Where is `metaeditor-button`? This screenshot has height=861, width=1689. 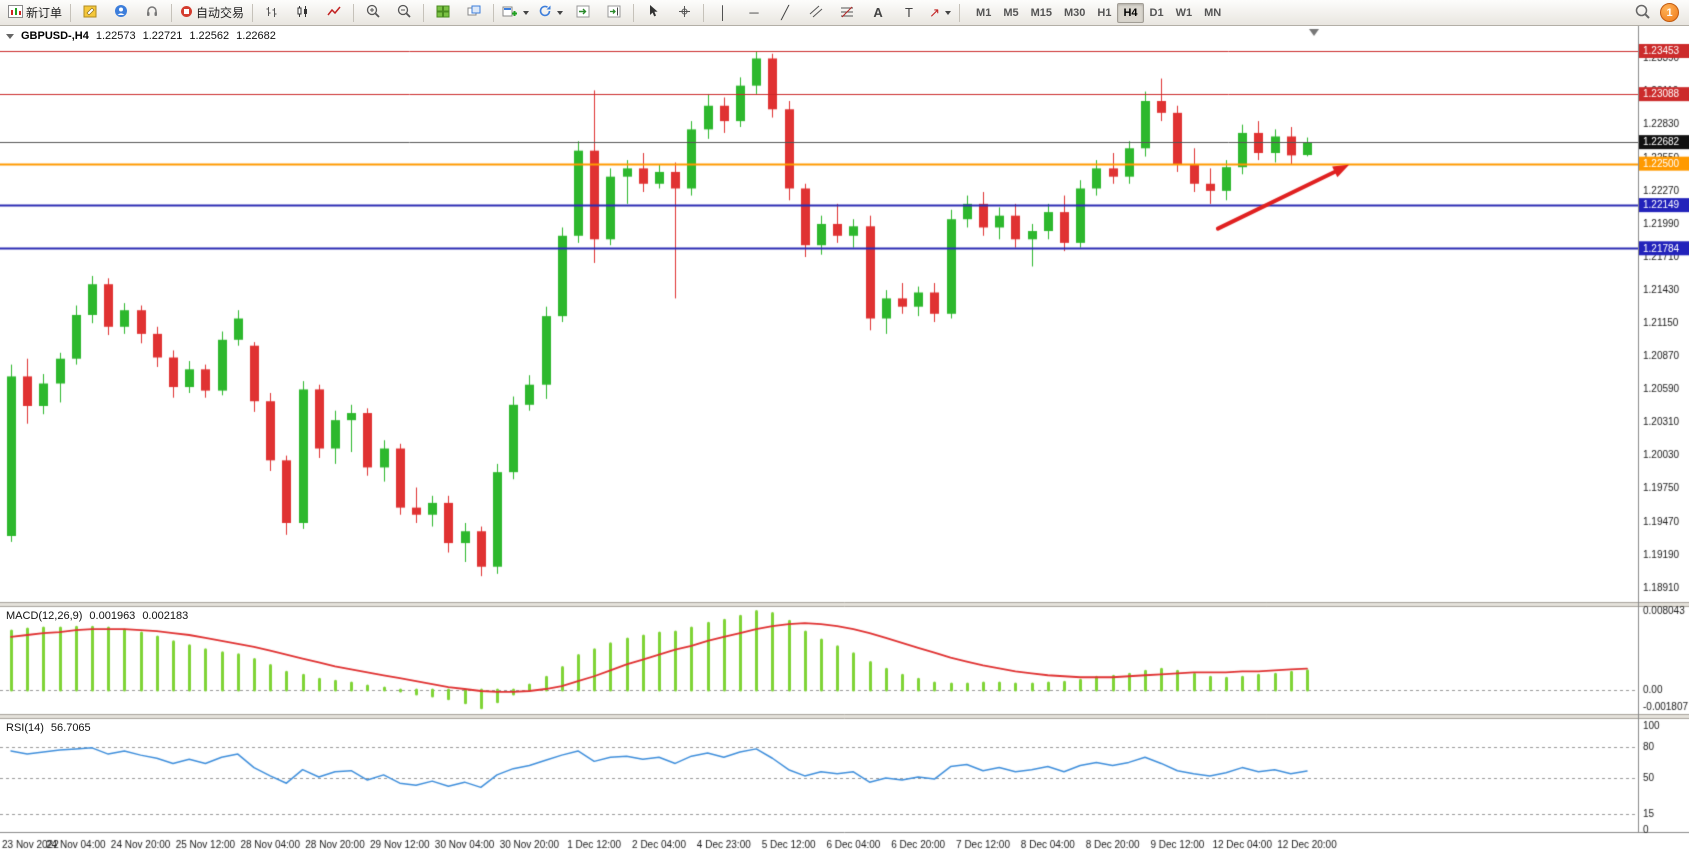
metaeditor-button is located at coordinates (90, 13).